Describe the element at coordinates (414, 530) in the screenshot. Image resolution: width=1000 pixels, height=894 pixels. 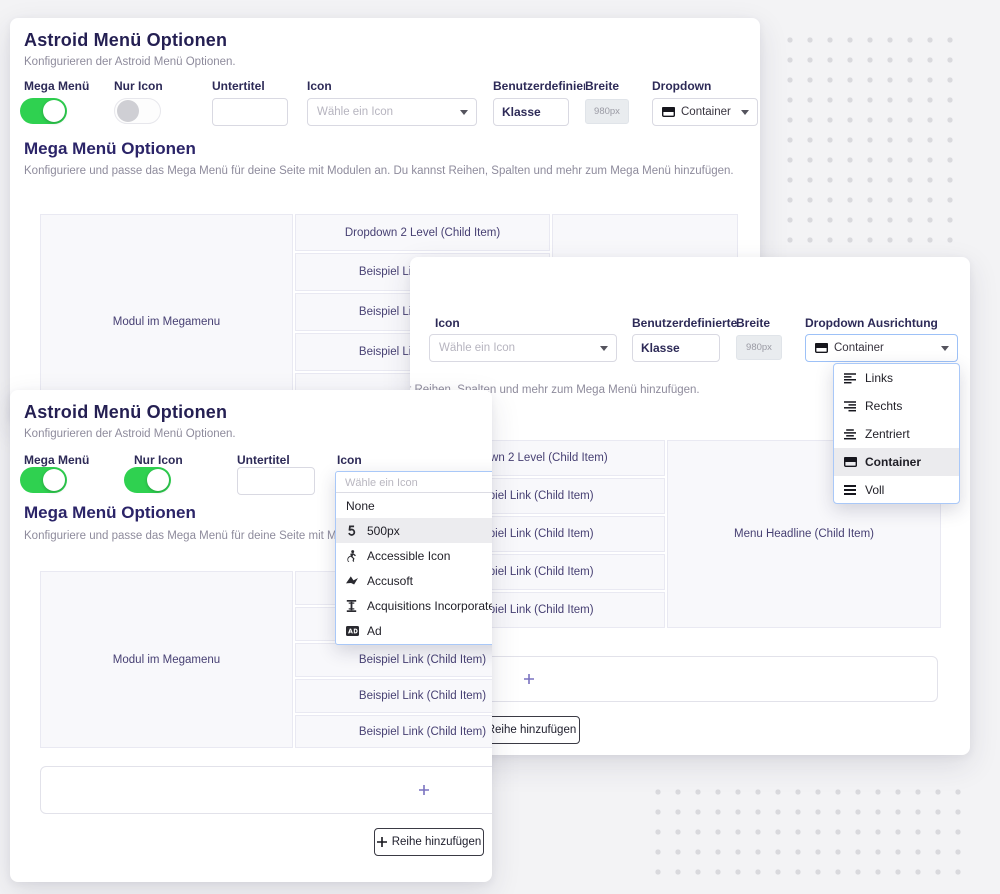
I see `icon-option-500px: 500px` at that location.